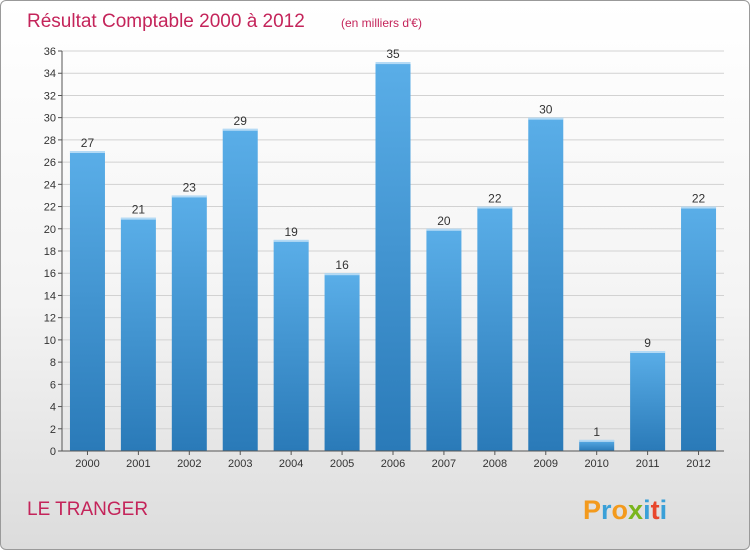 Image resolution: width=750 pixels, height=550 pixels. I want to click on data-label: 20, so click(444, 221).